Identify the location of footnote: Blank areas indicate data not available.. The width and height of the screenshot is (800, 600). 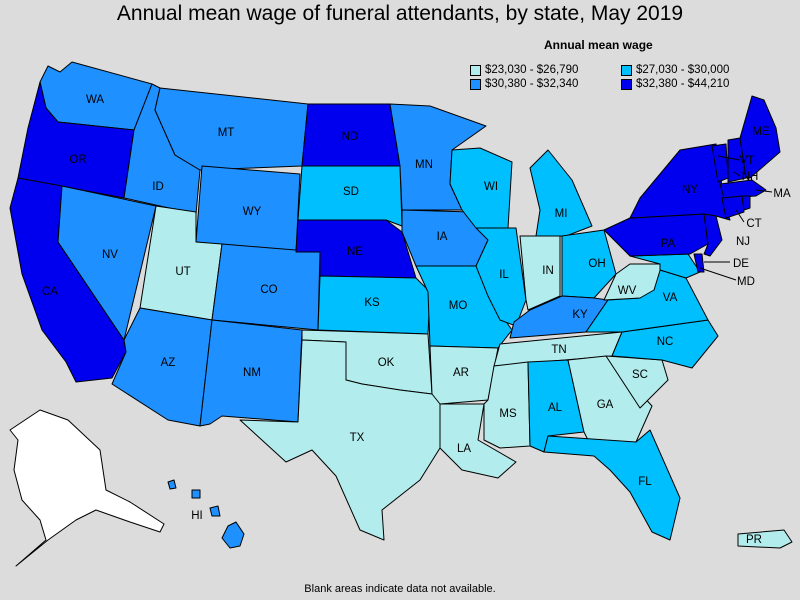
(400, 589).